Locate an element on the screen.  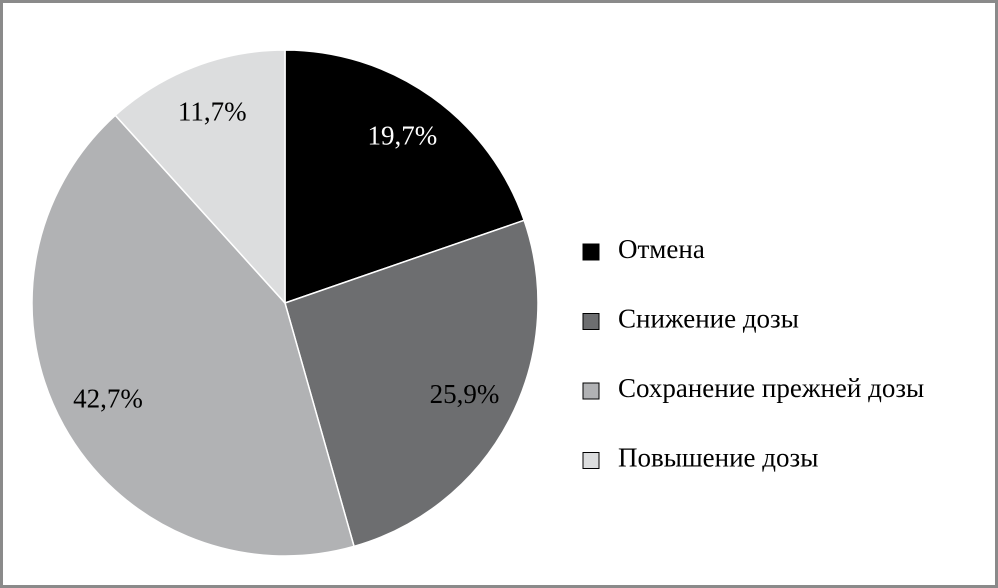
slice-label: 11,7% is located at coordinates (212, 111).